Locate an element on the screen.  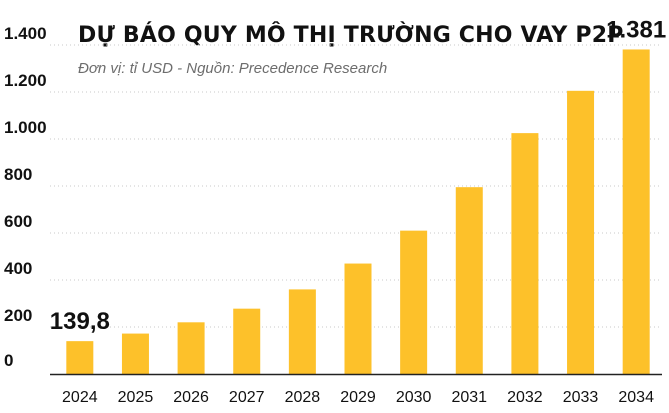
bar-2034 is located at coordinates (636, 212).